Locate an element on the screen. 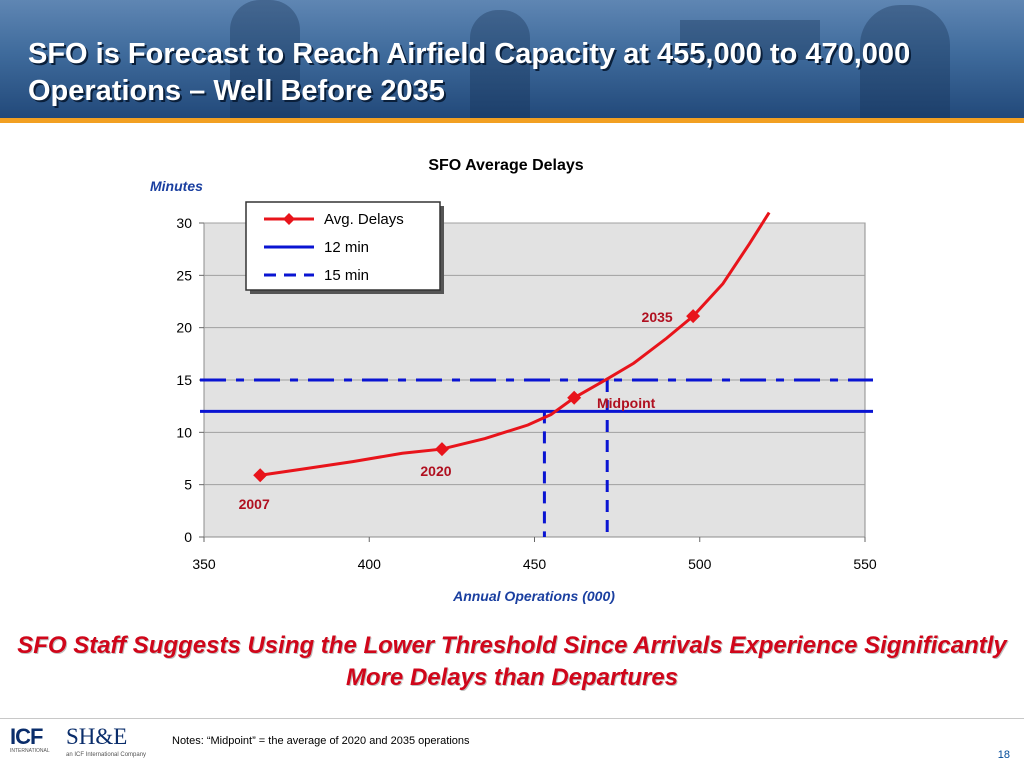 This screenshot has width=1024, height=768. y-tick-label: 30 is located at coordinates (184, 223).